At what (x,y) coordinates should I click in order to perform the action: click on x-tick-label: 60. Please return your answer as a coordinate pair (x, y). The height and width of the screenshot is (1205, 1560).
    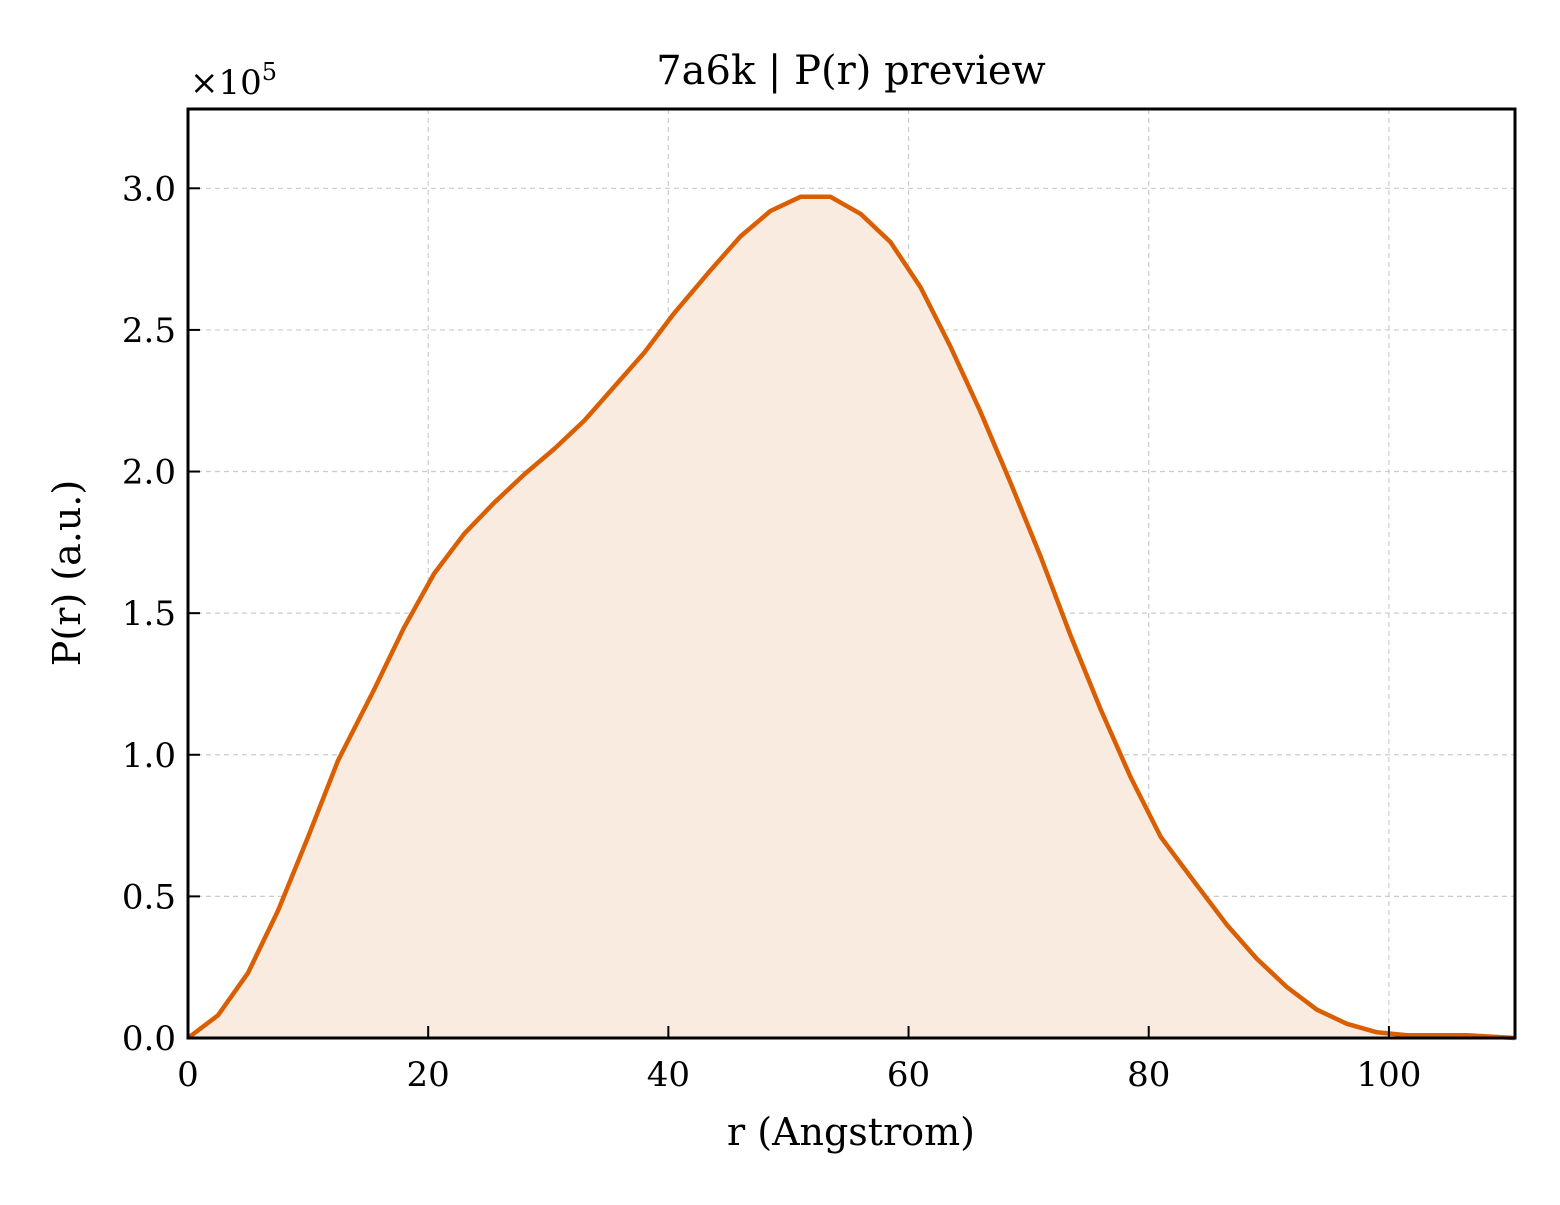
    Looking at the image, I should click on (908, 1075).